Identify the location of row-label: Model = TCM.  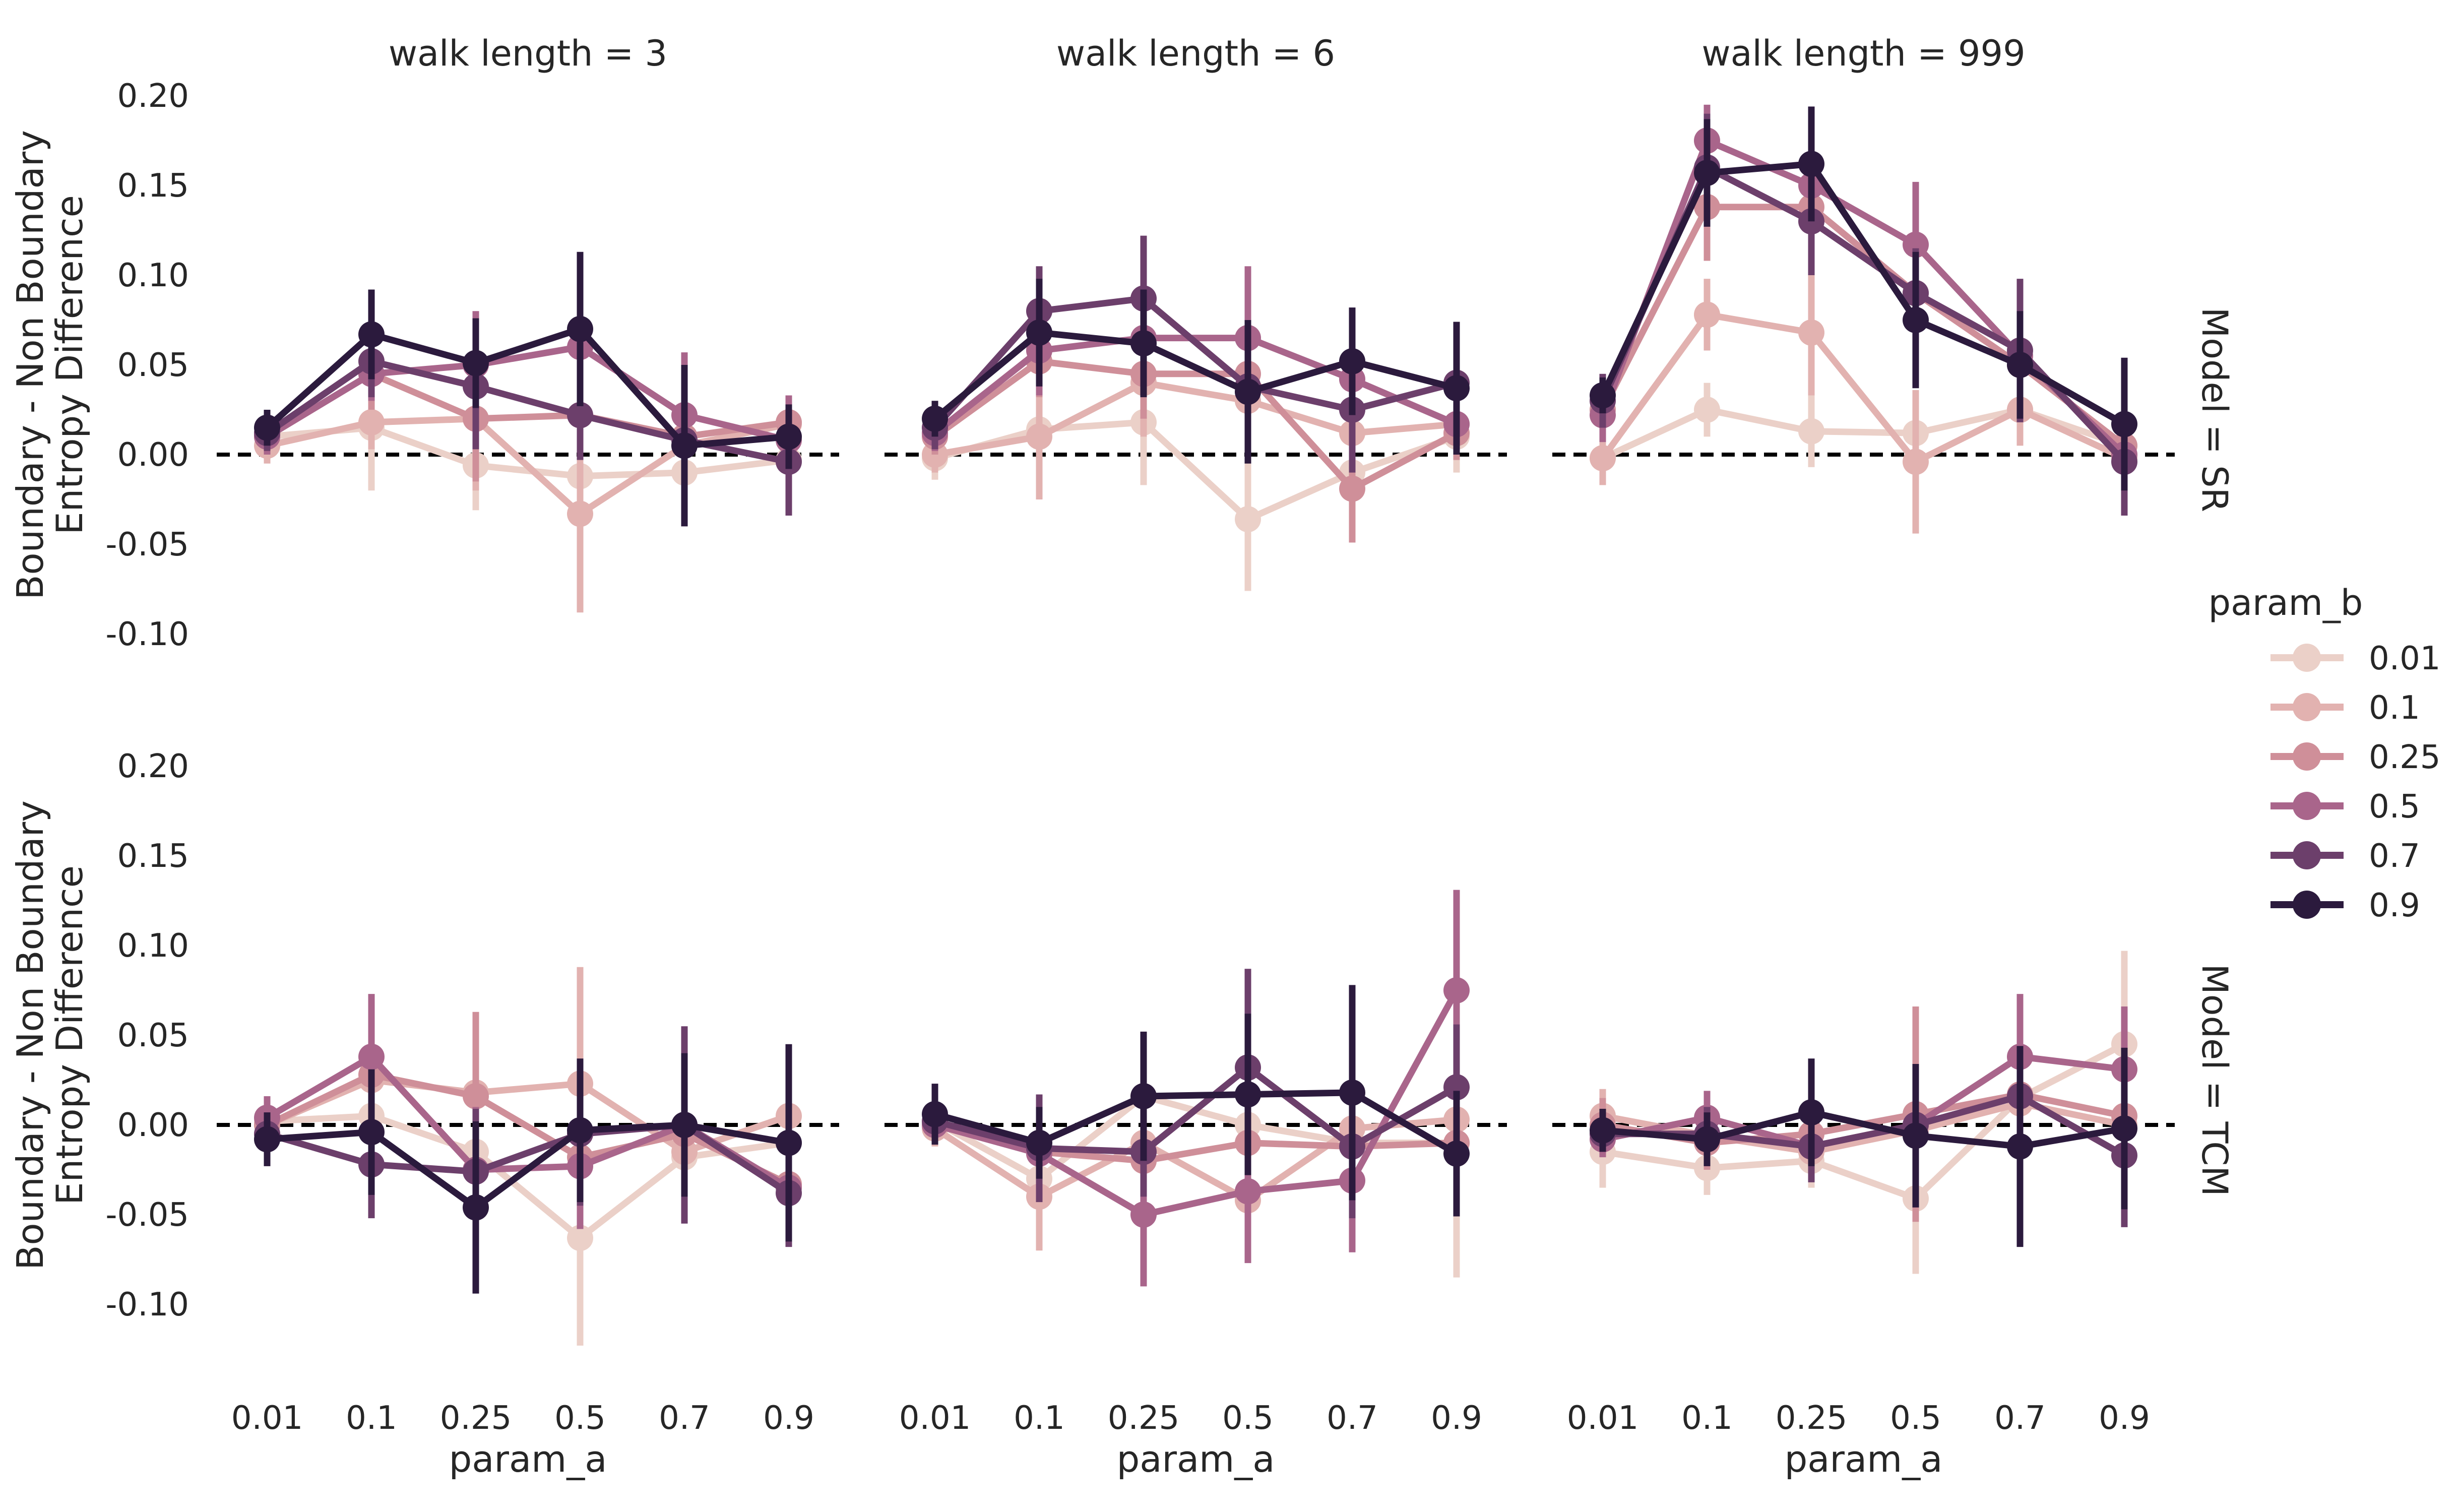
(2214, 1080).